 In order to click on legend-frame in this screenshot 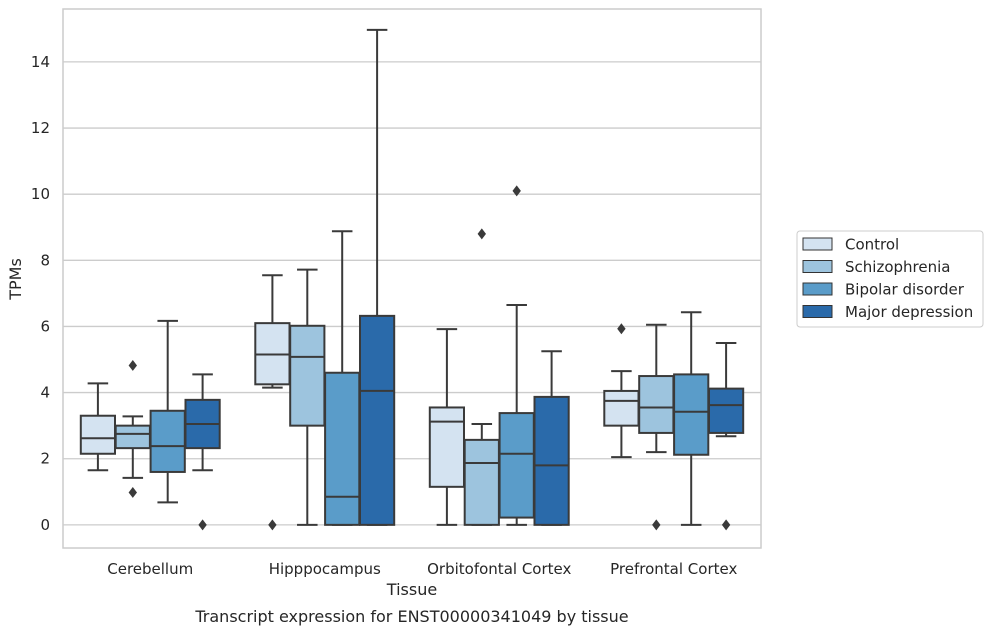, I will do `click(890, 279)`.